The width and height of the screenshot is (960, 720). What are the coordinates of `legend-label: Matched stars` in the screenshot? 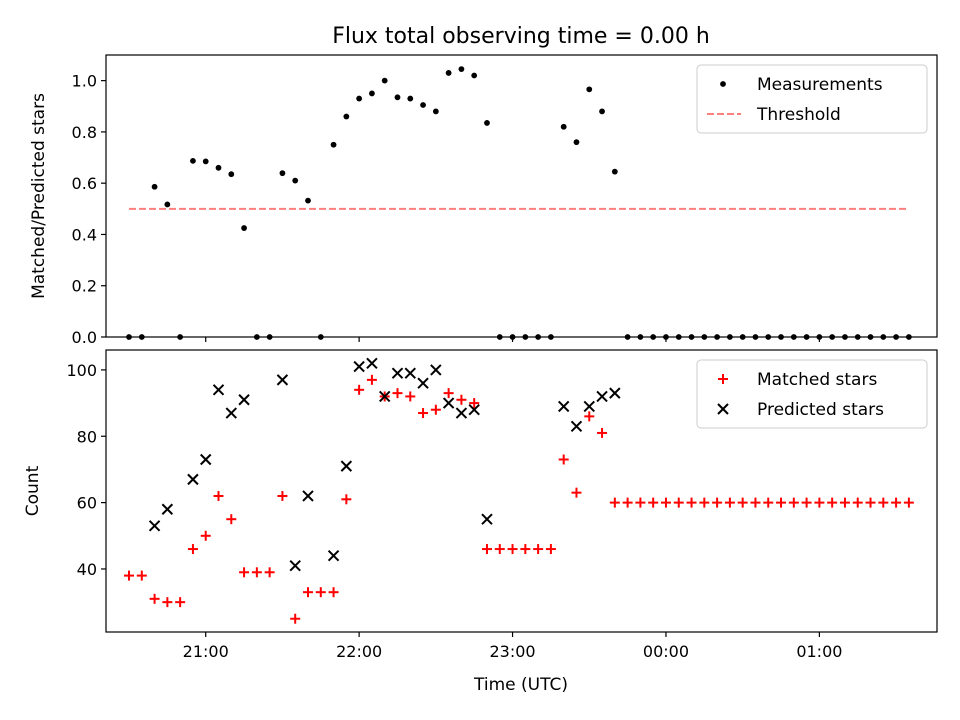 It's located at (817, 380).